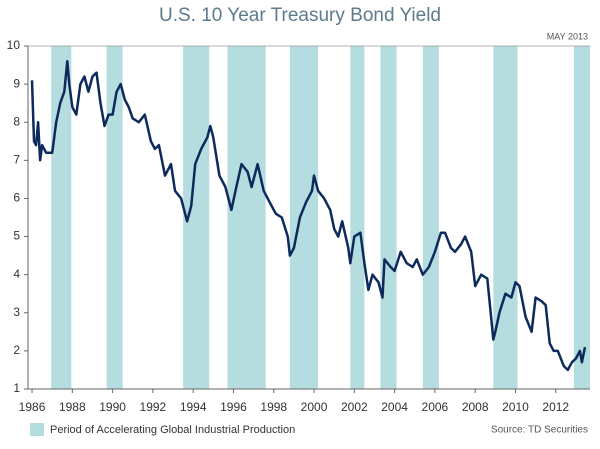 This screenshot has height=449, width=600. I want to click on note: MAY 2013, so click(567, 36).